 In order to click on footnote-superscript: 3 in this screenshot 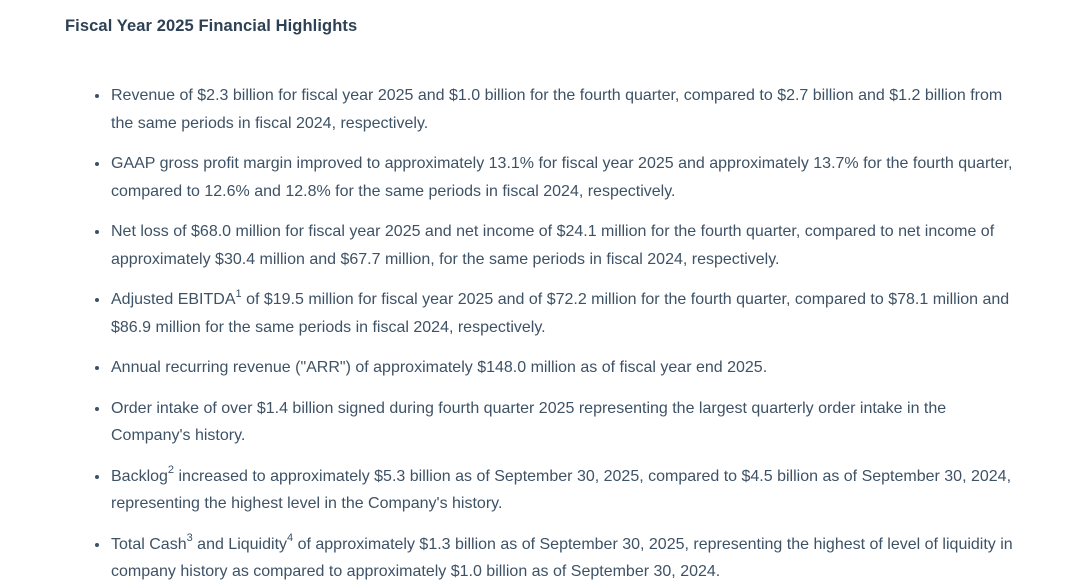, I will do `click(189, 538)`.